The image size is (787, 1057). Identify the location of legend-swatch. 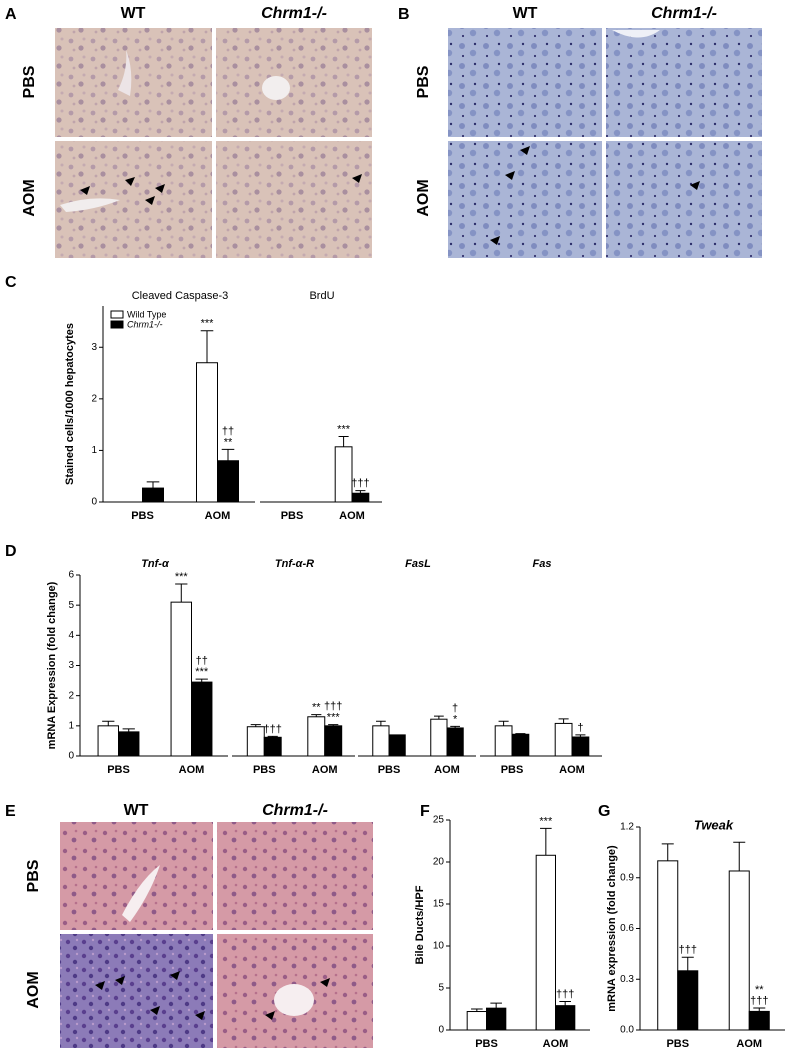
(117, 314).